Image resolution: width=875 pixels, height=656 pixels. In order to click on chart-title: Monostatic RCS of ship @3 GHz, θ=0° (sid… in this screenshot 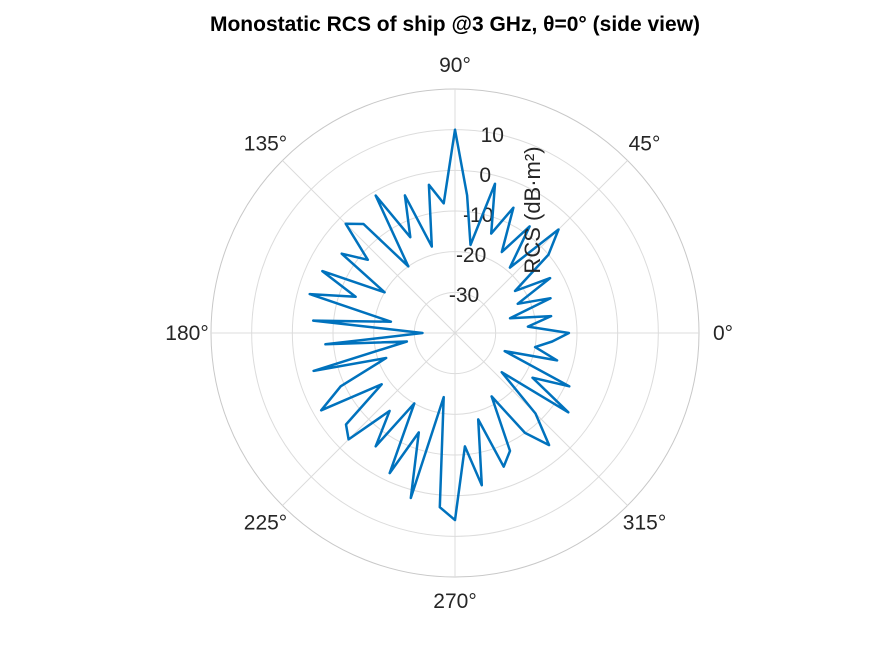, I will do `click(455, 24)`.